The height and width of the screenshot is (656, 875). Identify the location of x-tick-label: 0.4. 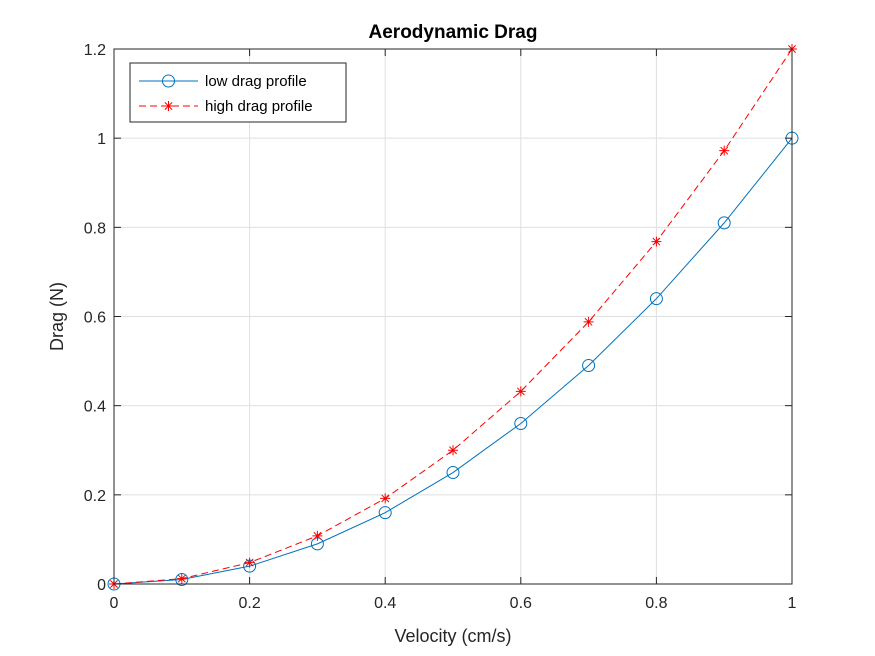
(385, 603).